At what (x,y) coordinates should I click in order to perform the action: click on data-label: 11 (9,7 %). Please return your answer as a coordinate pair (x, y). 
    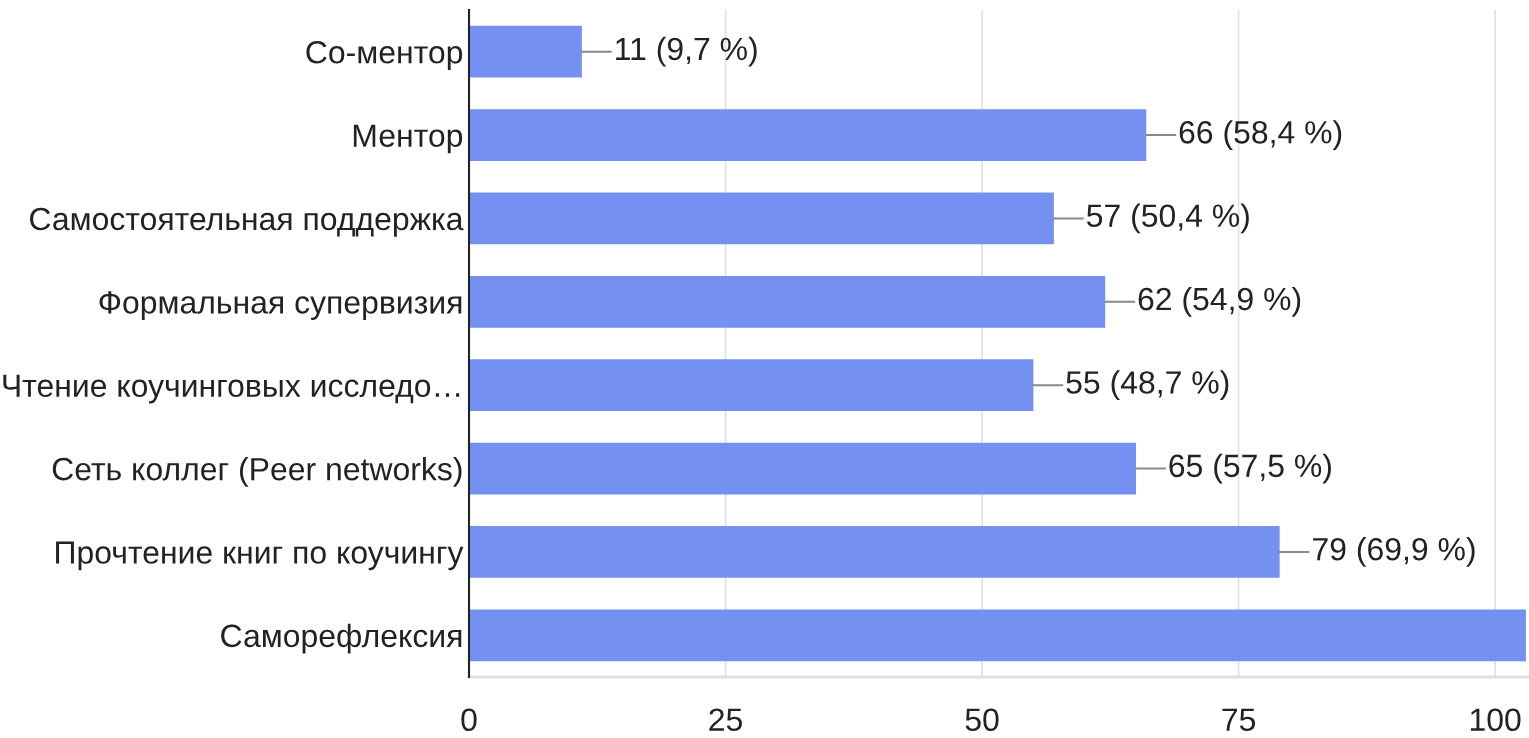
    Looking at the image, I should click on (686, 51).